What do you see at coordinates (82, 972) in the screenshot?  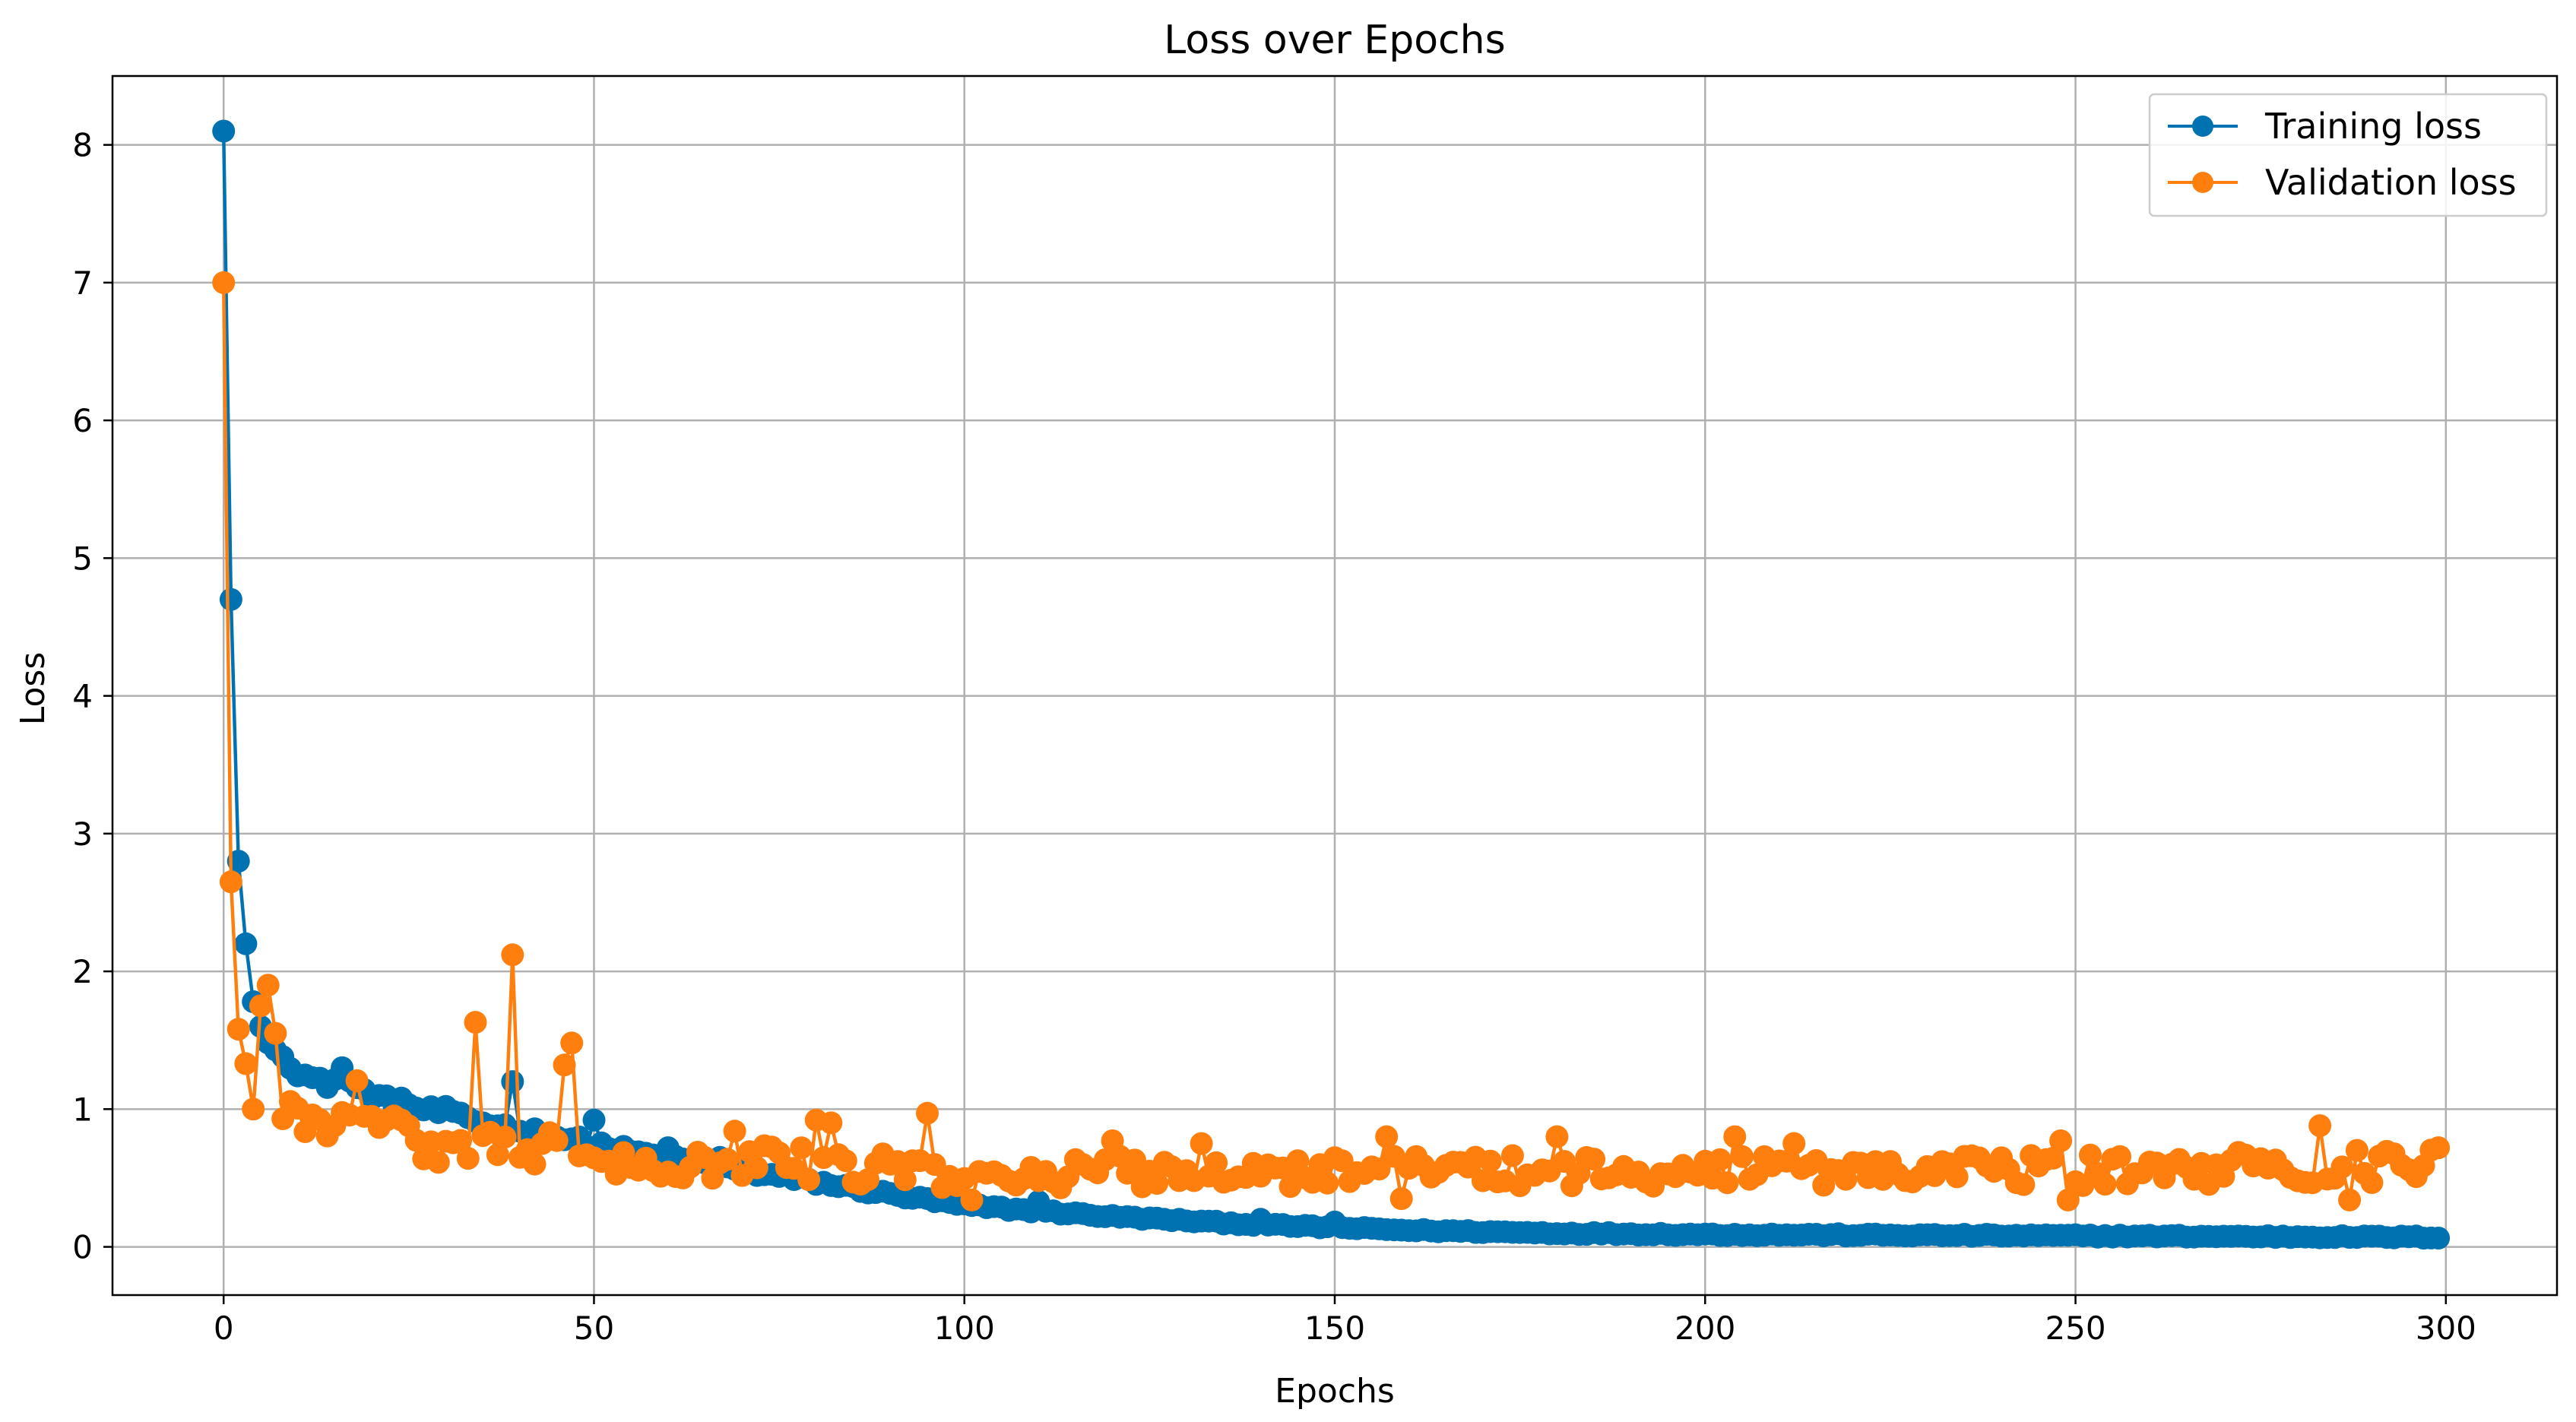 I see `y-tick-label: 2` at bounding box center [82, 972].